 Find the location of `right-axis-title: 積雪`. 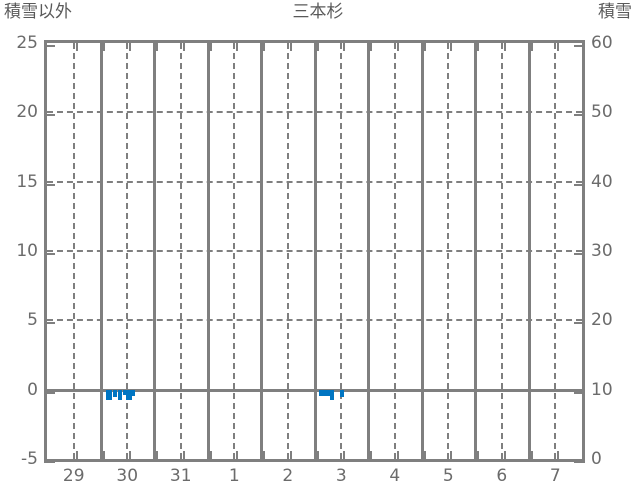

right-axis-title: 積雪 is located at coordinates (615, 12).